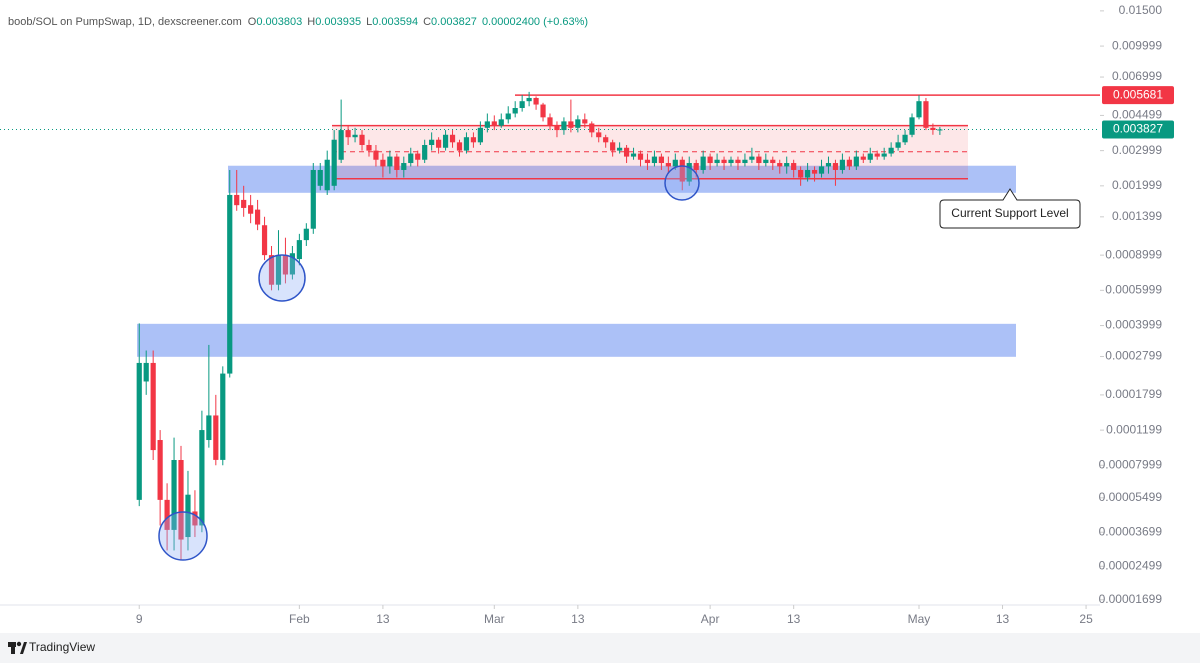  What do you see at coordinates (1131, 565) in the screenshot?
I see `y-tick-label: 0.00002499` at bounding box center [1131, 565].